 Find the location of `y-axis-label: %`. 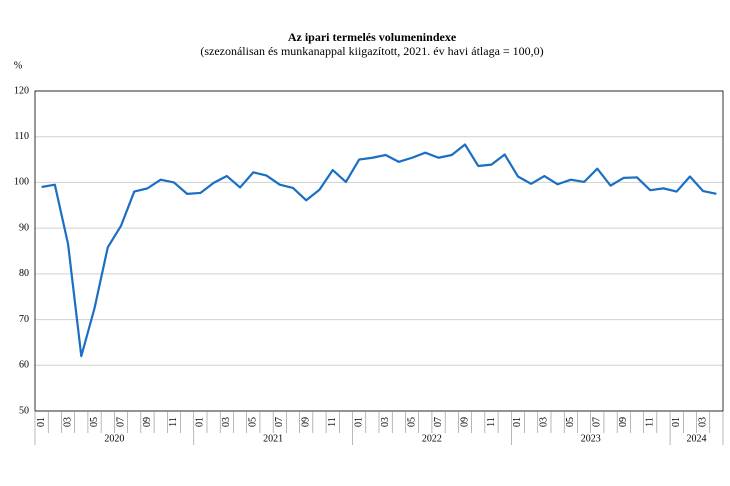

y-axis-label: % is located at coordinates (18, 65).